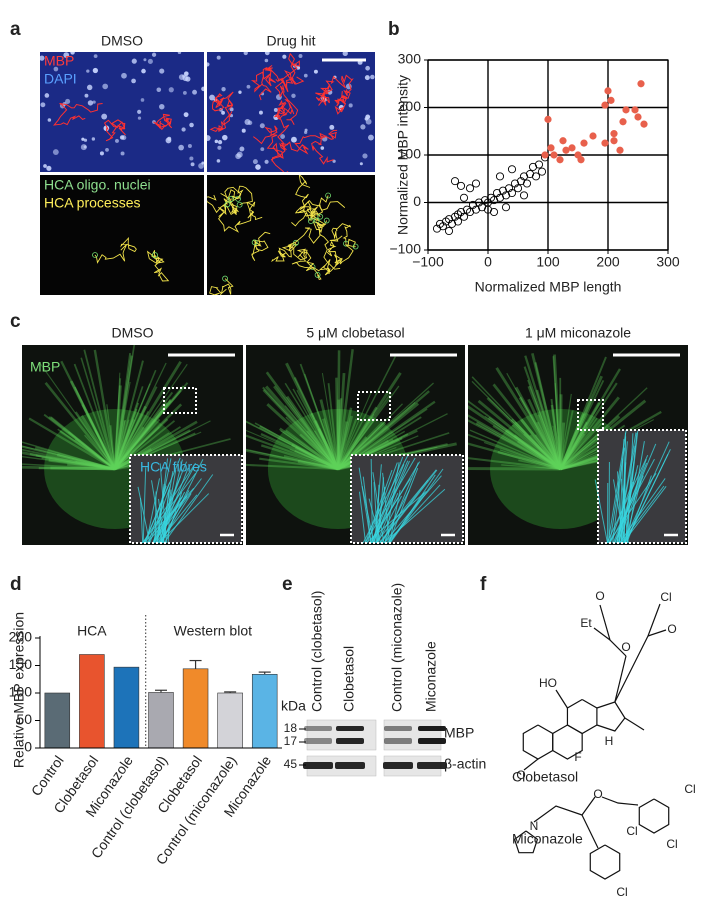  What do you see at coordinates (122, 235) in the screenshot?
I see `micrograph` at bounding box center [122, 235].